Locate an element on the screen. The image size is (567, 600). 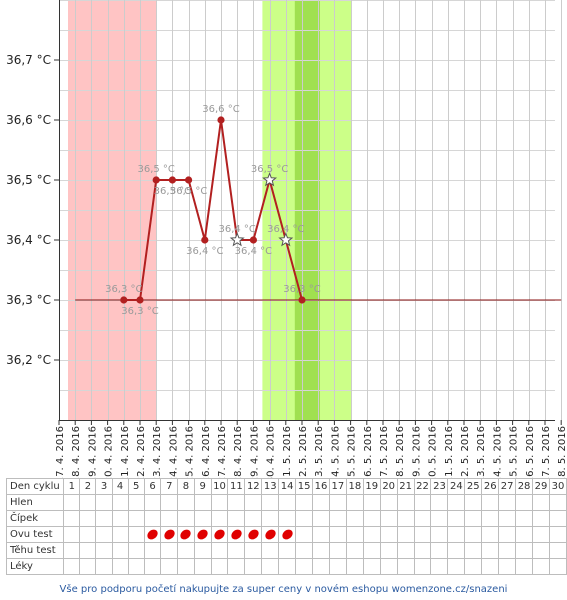
x-tick-label: 23. 4. 2016 is located at coordinates (157, 452).